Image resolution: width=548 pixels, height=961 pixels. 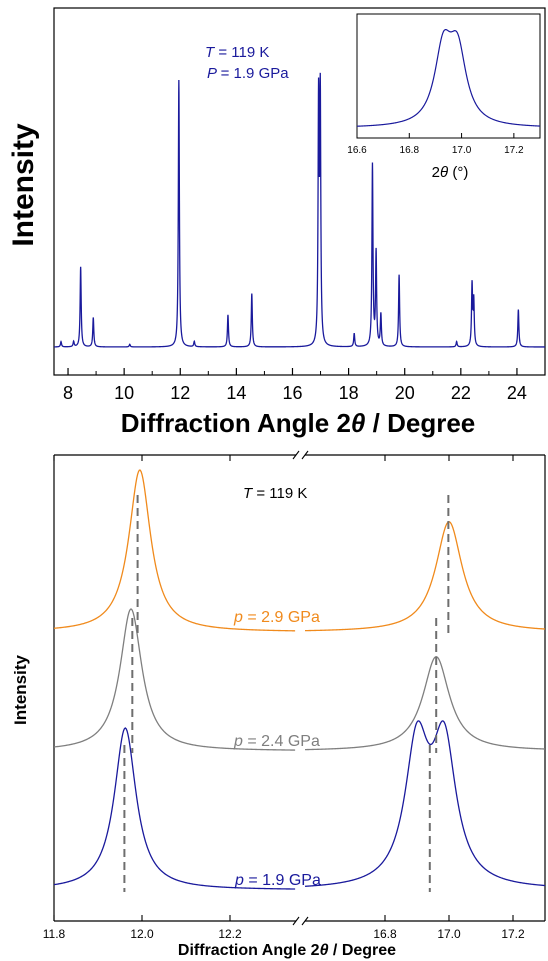 I want to click on bottom-y-axis-label: Intensity, so click(x=20, y=690).